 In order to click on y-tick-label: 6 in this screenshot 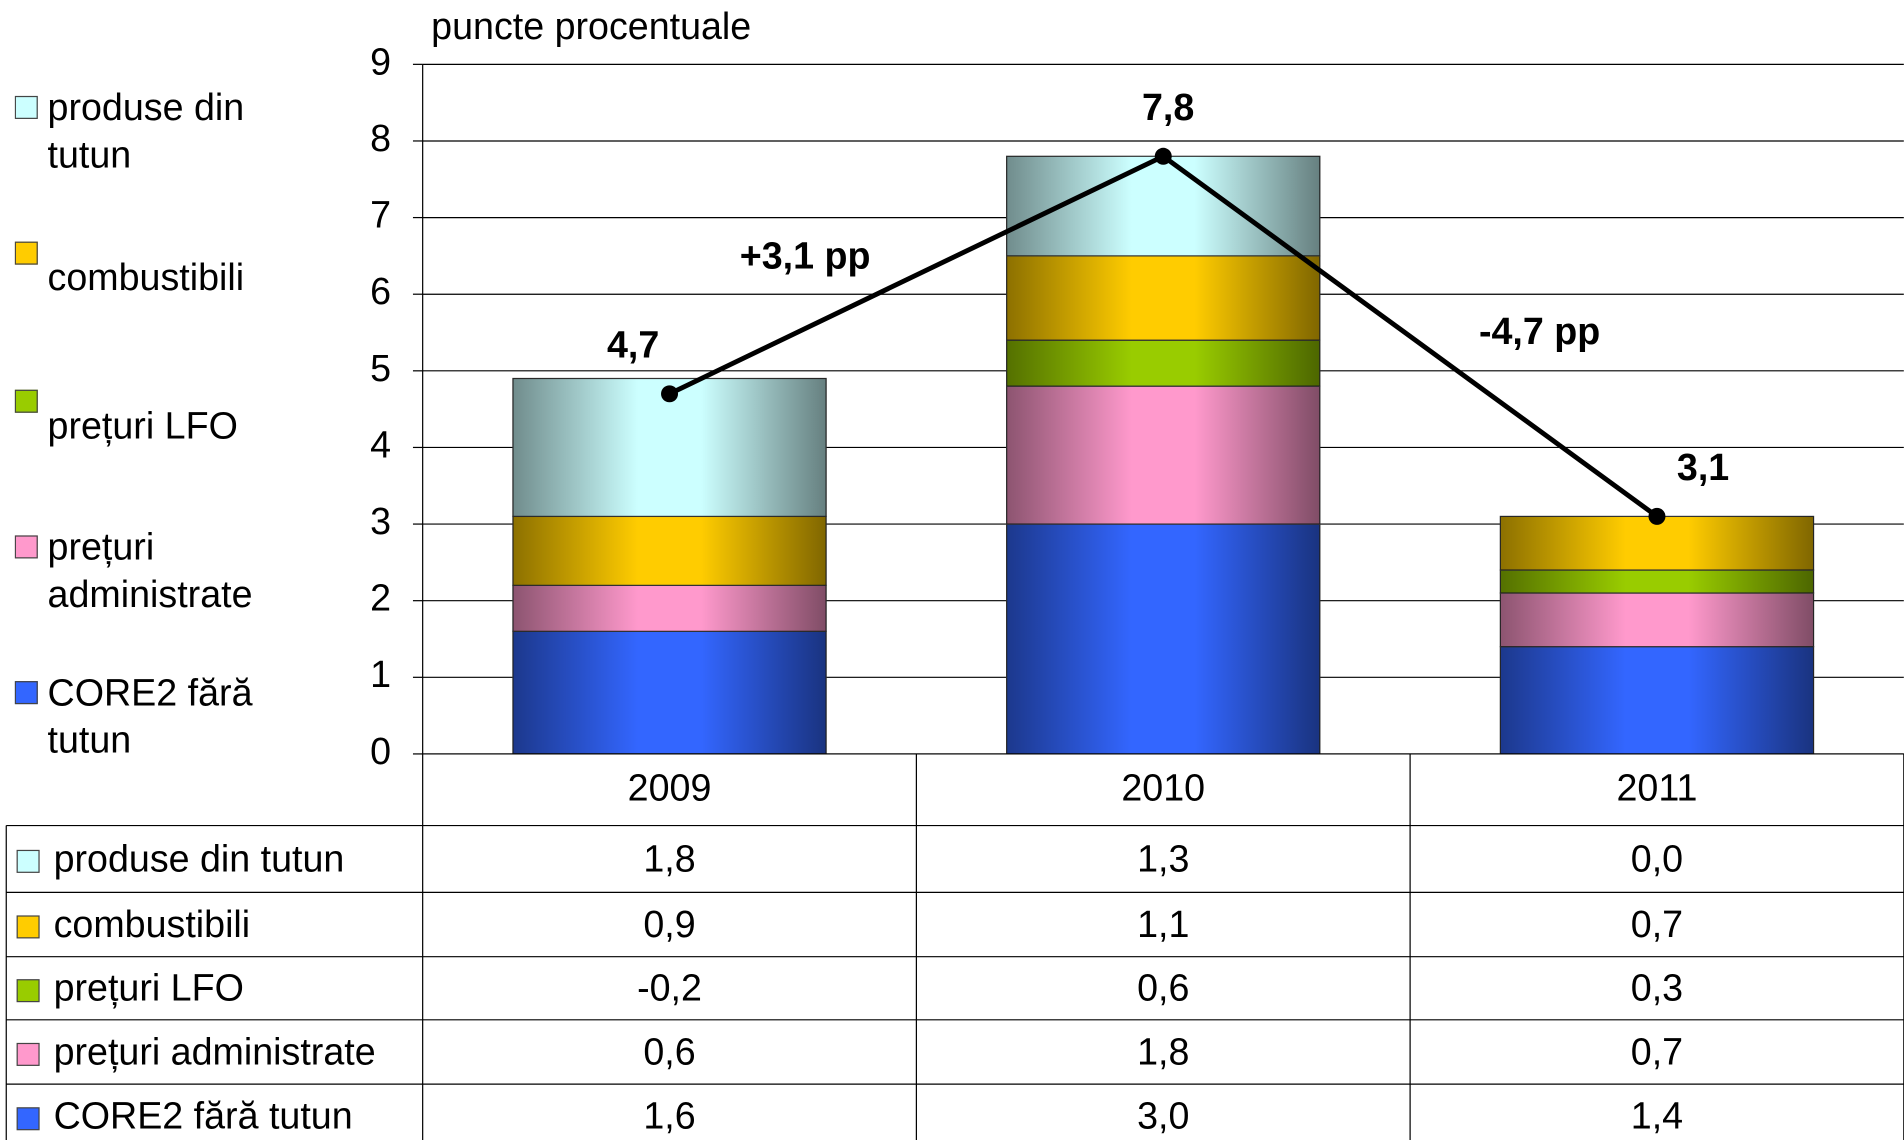, I will do `click(380, 291)`.